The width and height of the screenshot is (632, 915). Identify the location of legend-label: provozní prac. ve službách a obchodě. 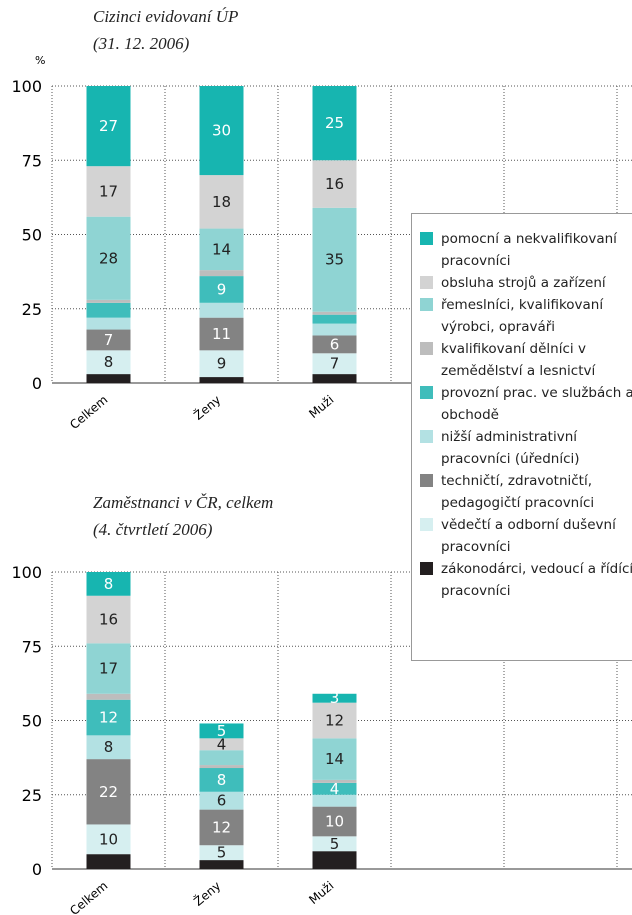
(536, 404).